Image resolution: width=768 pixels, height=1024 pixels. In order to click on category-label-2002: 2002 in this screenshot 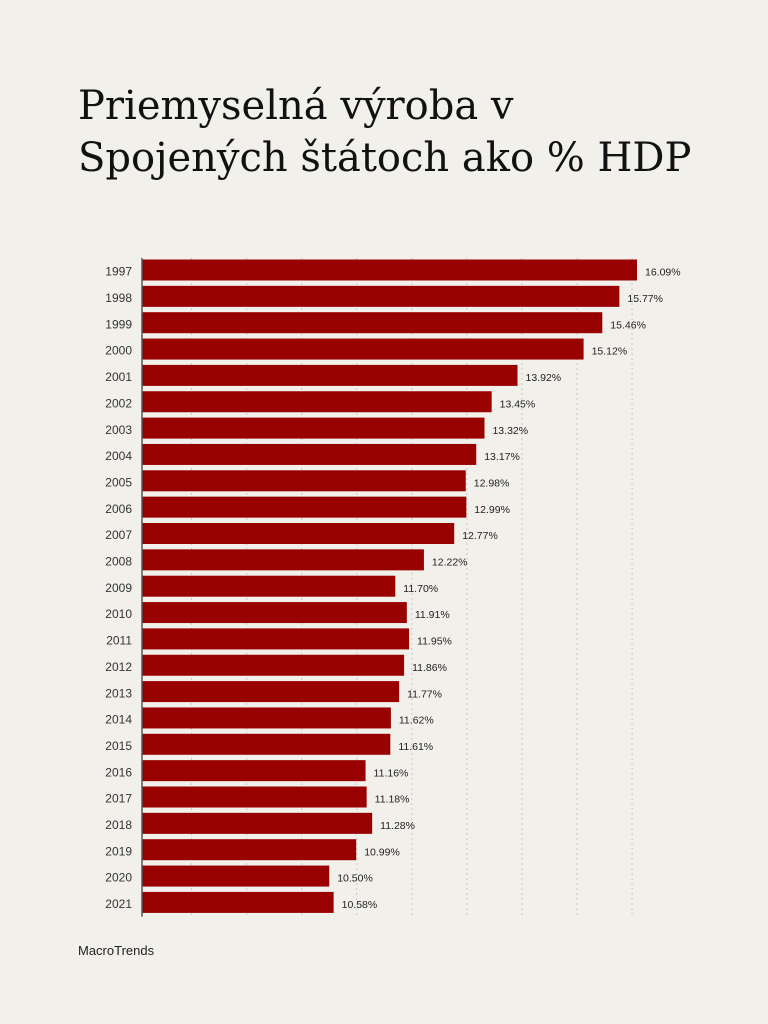, I will do `click(118, 403)`.